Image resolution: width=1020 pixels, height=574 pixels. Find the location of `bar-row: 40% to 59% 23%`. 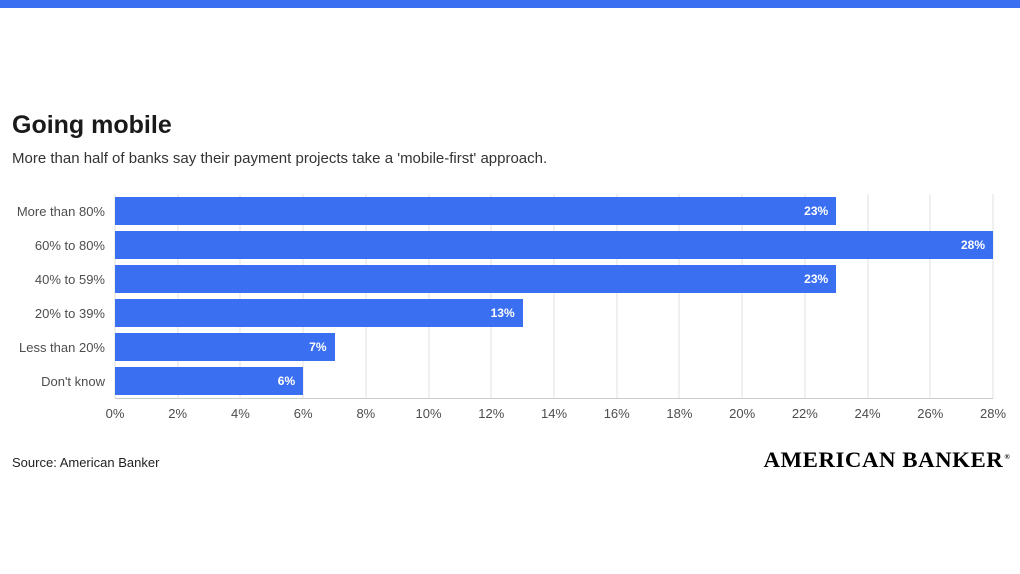

bar-row: 40% to 59% 23% is located at coordinates (514, 279).